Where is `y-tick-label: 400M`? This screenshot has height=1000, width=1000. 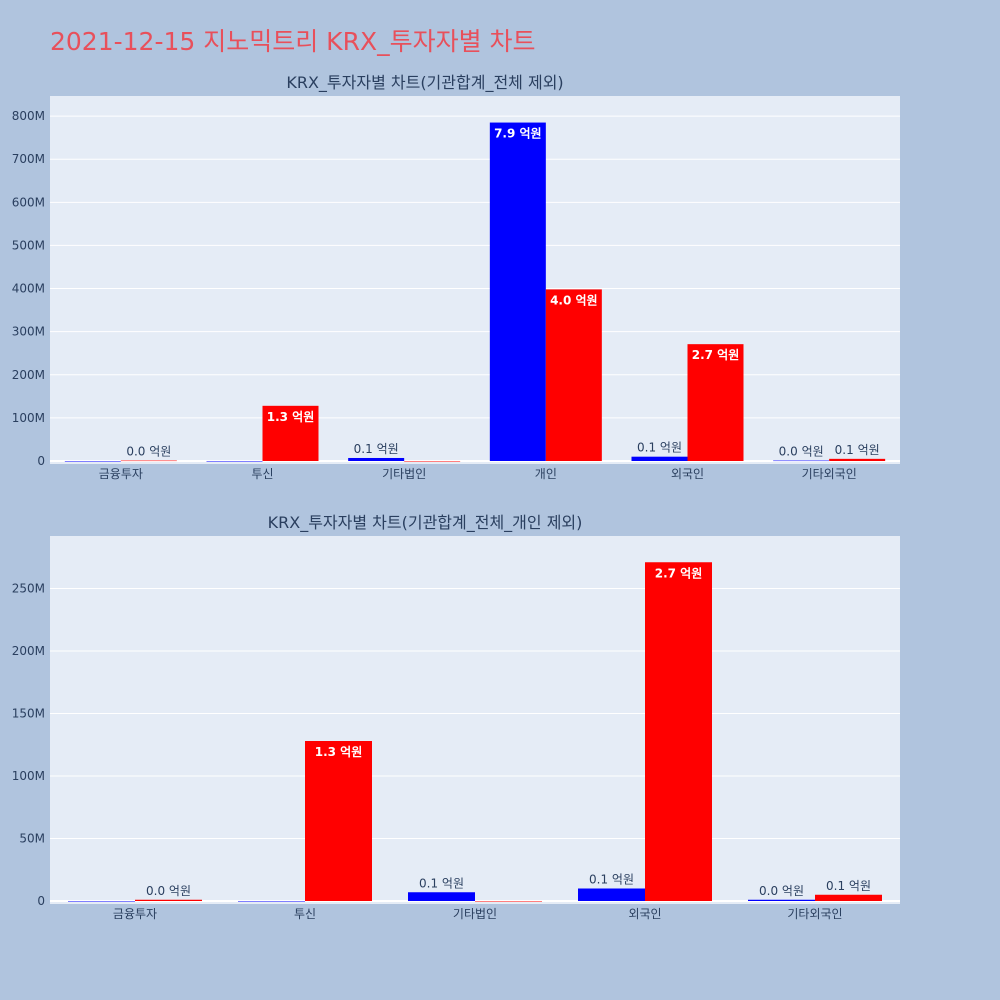
y-tick-label: 400M is located at coordinates (28, 289).